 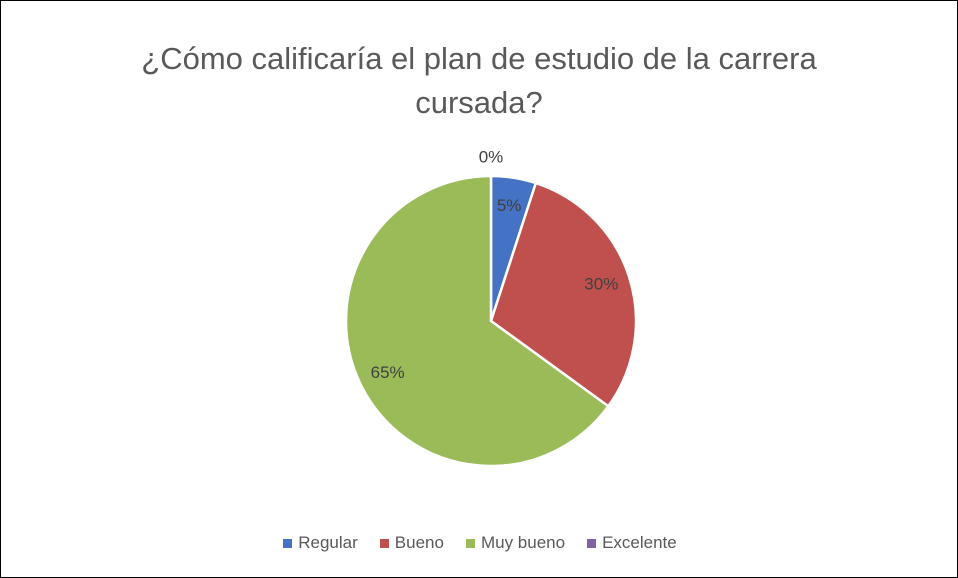 I want to click on legend-item: Regular, so click(x=320, y=543).